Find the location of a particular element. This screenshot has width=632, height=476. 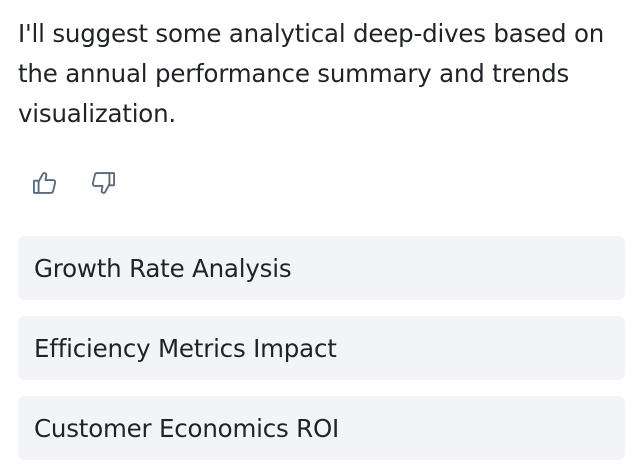

thumbs-up-icon is located at coordinates (44, 183).